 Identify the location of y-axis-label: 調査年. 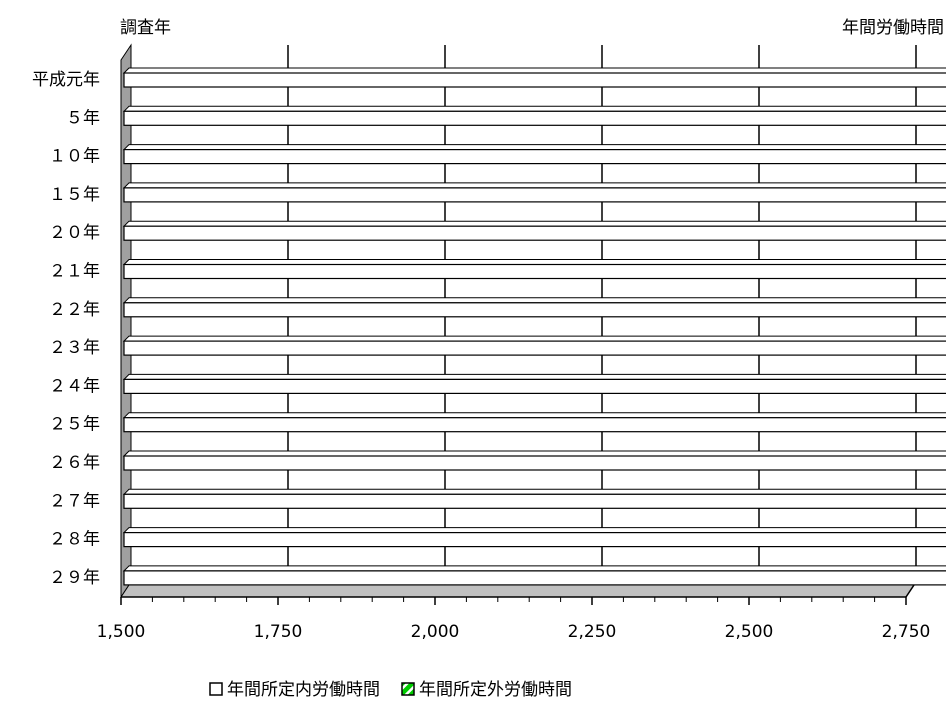
(145, 28).